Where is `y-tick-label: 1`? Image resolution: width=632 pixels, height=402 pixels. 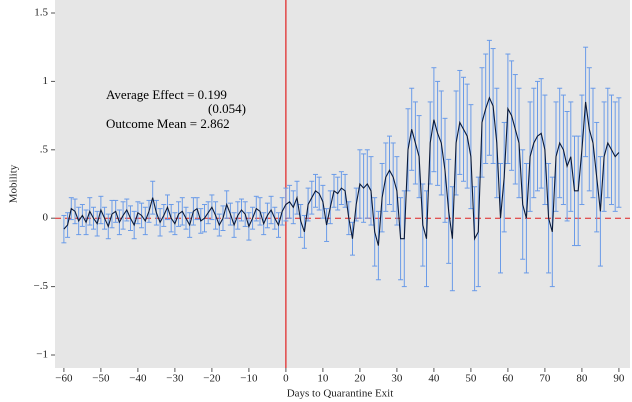
y-tick-label: 1 is located at coordinates (46, 81).